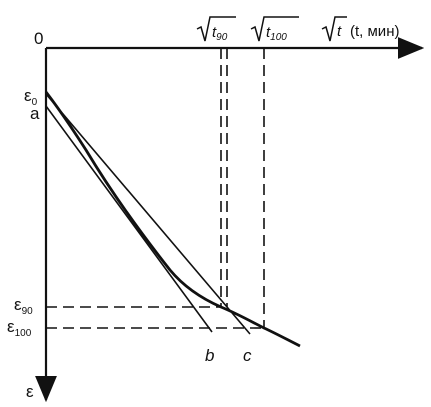 Image resolution: width=431 pixels, height=407 pixels. I want to click on origin-label: 0, so click(38, 38).